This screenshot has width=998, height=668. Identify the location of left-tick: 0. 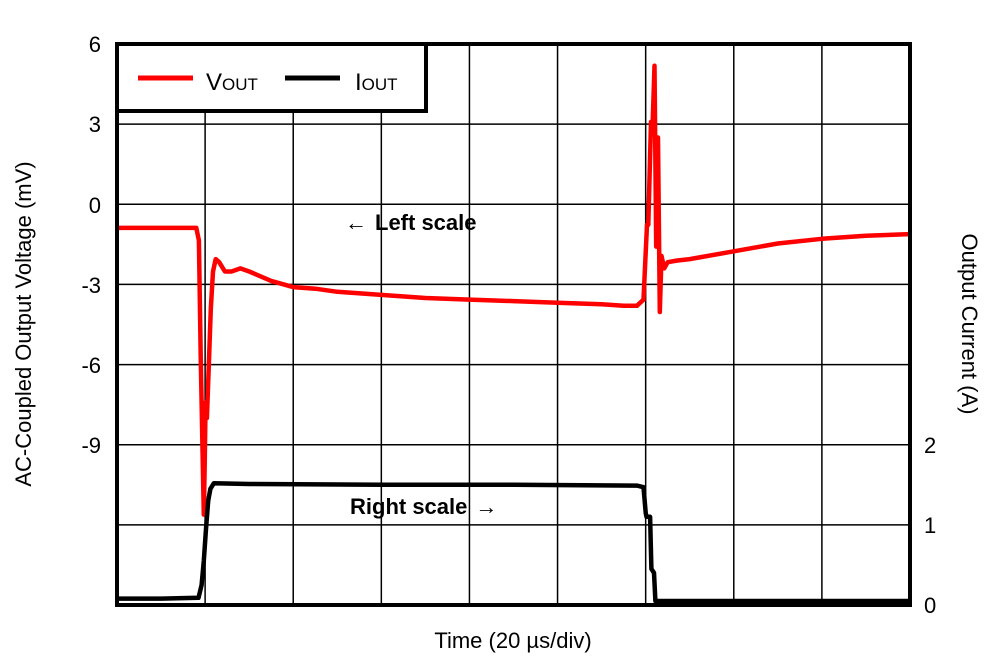
(95, 205).